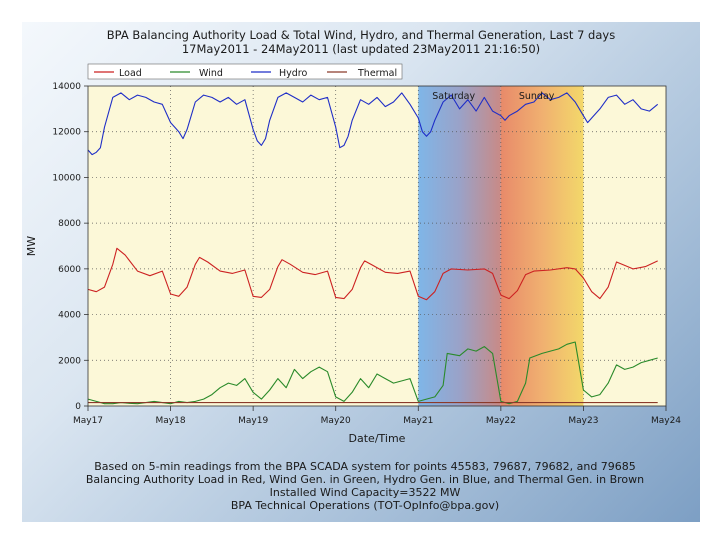  Describe the element at coordinates (130, 73) in the screenshot. I see `legend-load-label: Load` at that location.